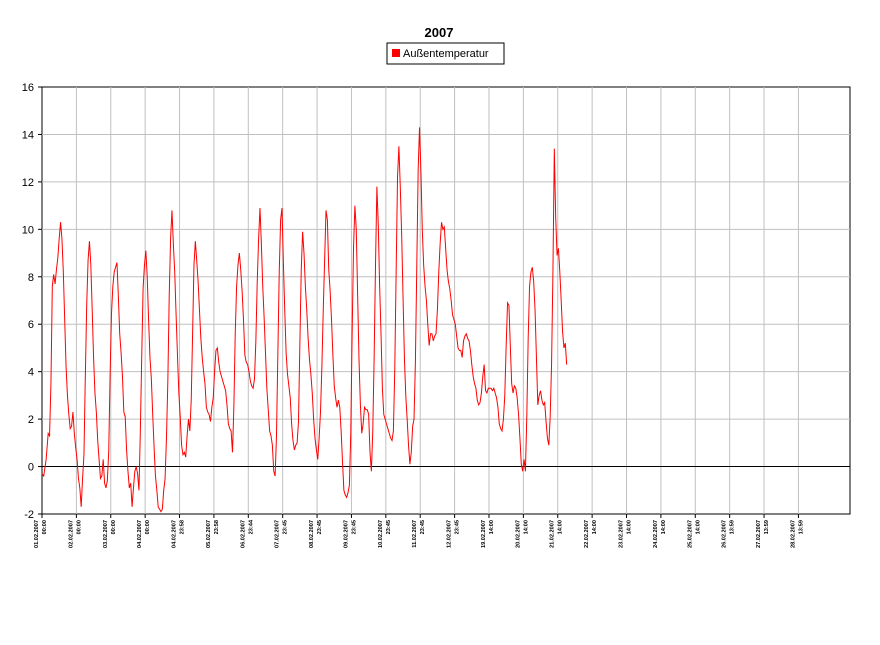  I want to click on x-tick-label: 06.02.2007 23:44, so click(247, 533).